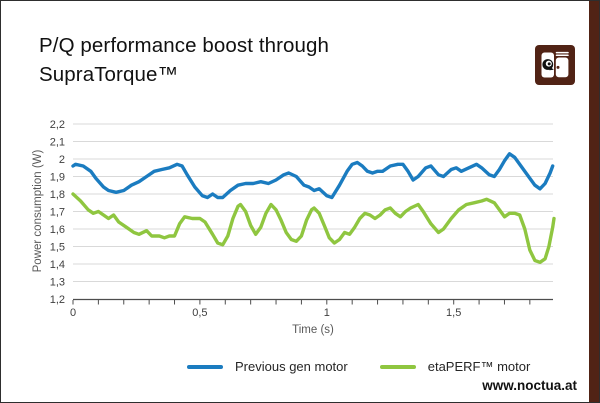 The image size is (600, 403). What do you see at coordinates (109, 74) in the screenshot?
I see `chart-title-line2: SupraTorque™` at bounding box center [109, 74].